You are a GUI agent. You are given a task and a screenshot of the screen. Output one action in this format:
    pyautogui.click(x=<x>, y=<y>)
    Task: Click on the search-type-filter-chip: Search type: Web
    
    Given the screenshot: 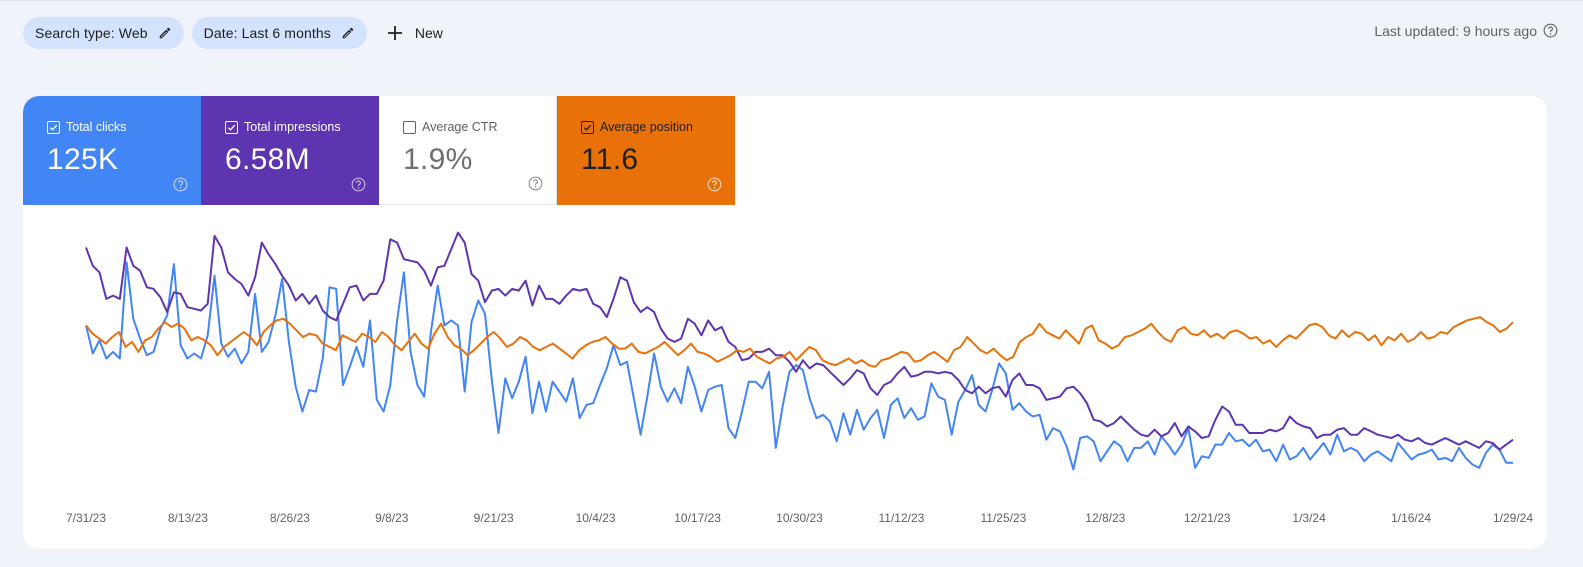 What is the action you would take?
    pyautogui.click(x=103, y=33)
    